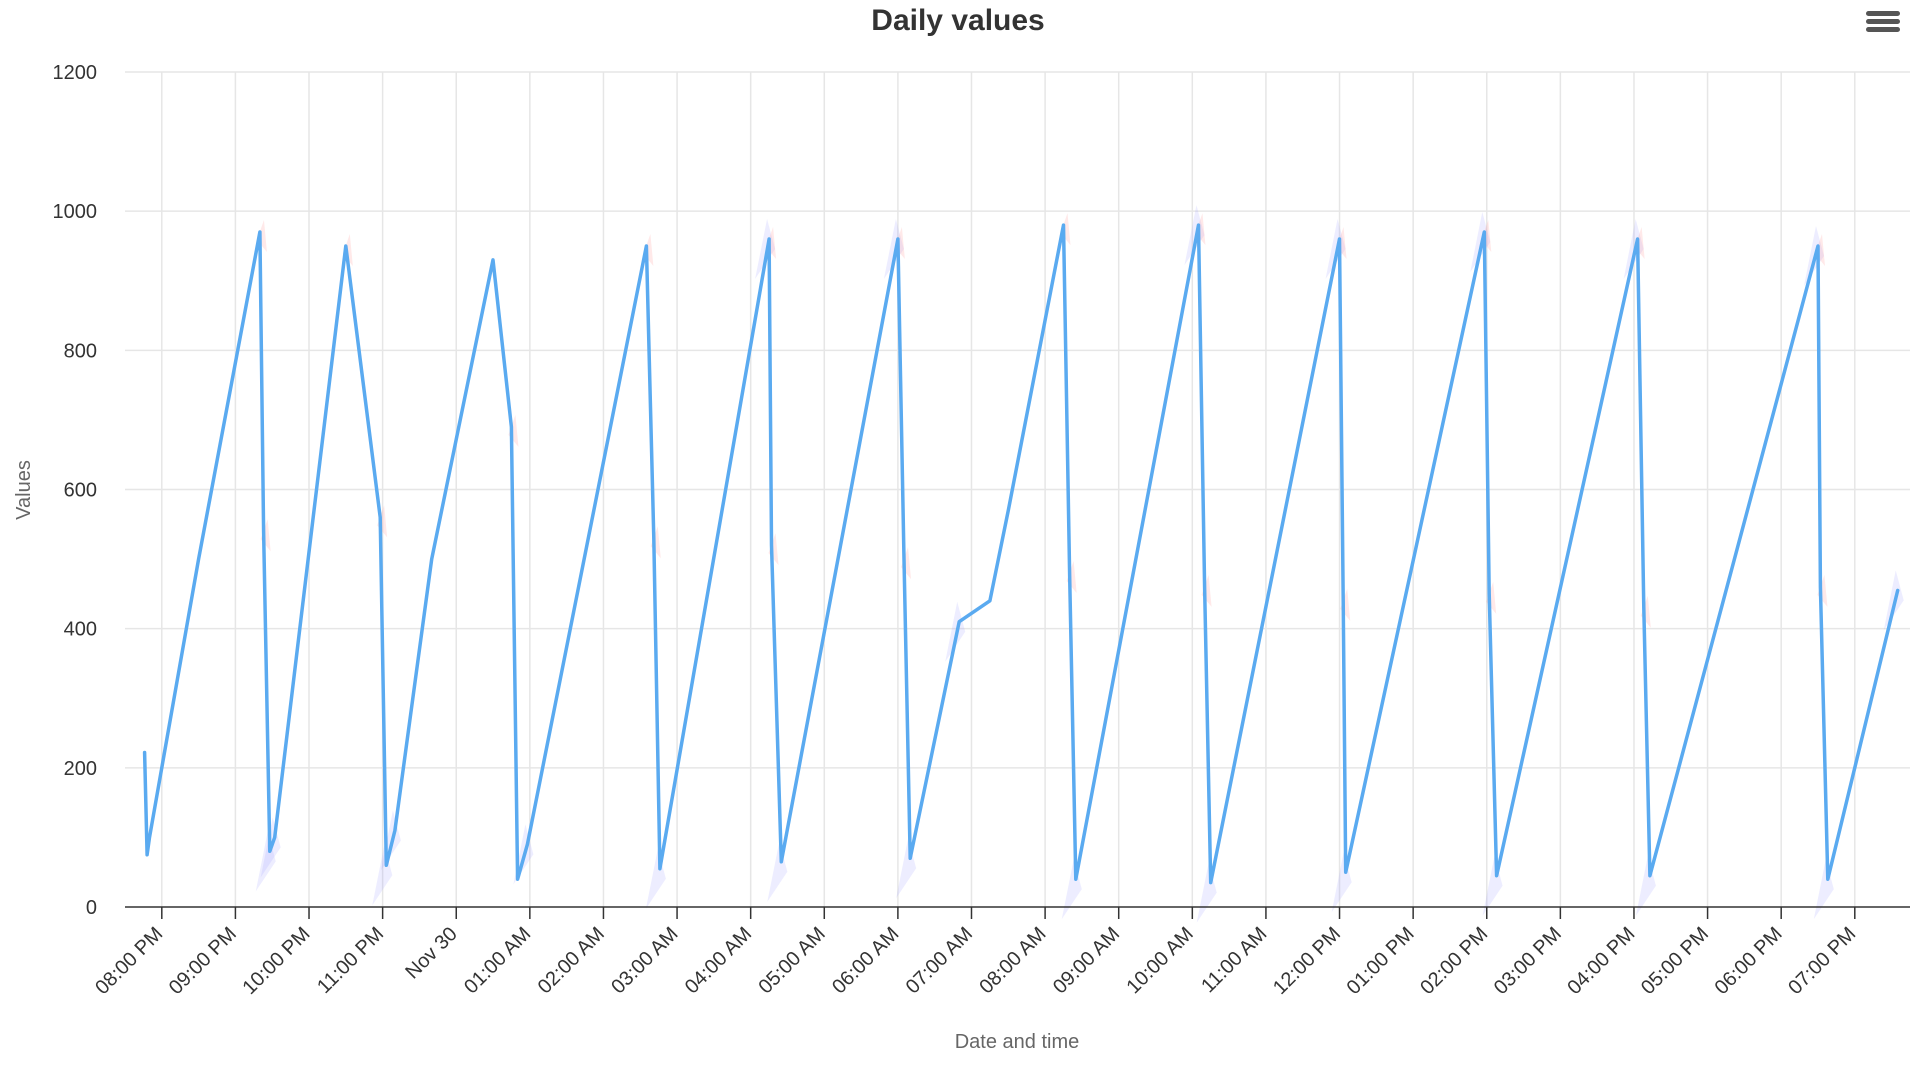 The image size is (1920, 1070). What do you see at coordinates (80, 630) in the screenshot?
I see `y-tick-label: 400` at bounding box center [80, 630].